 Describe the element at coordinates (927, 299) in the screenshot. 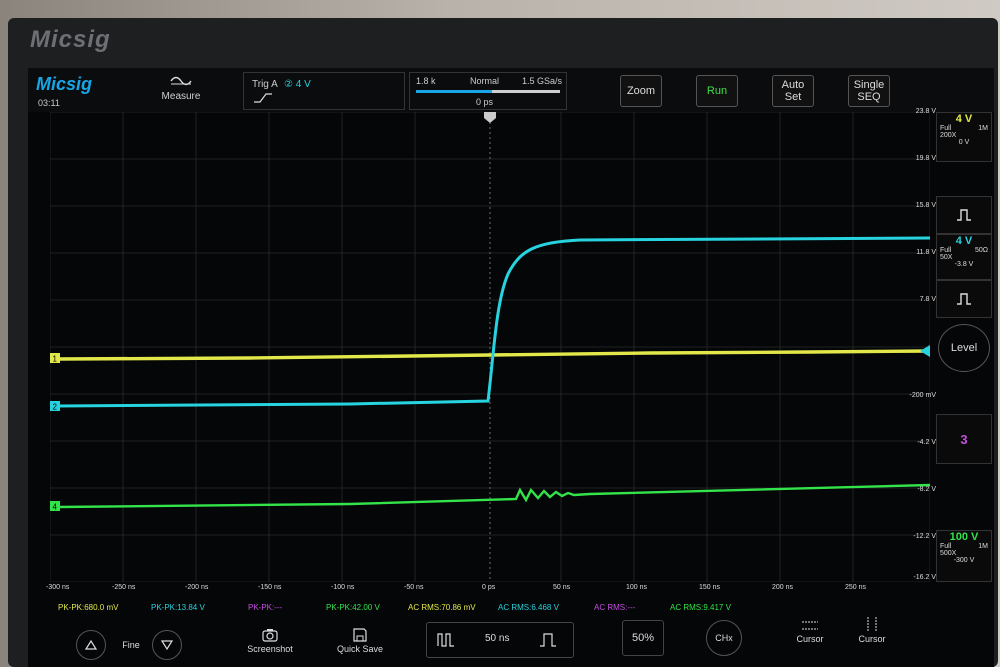

I see `axis-label: 7.8 V` at that location.